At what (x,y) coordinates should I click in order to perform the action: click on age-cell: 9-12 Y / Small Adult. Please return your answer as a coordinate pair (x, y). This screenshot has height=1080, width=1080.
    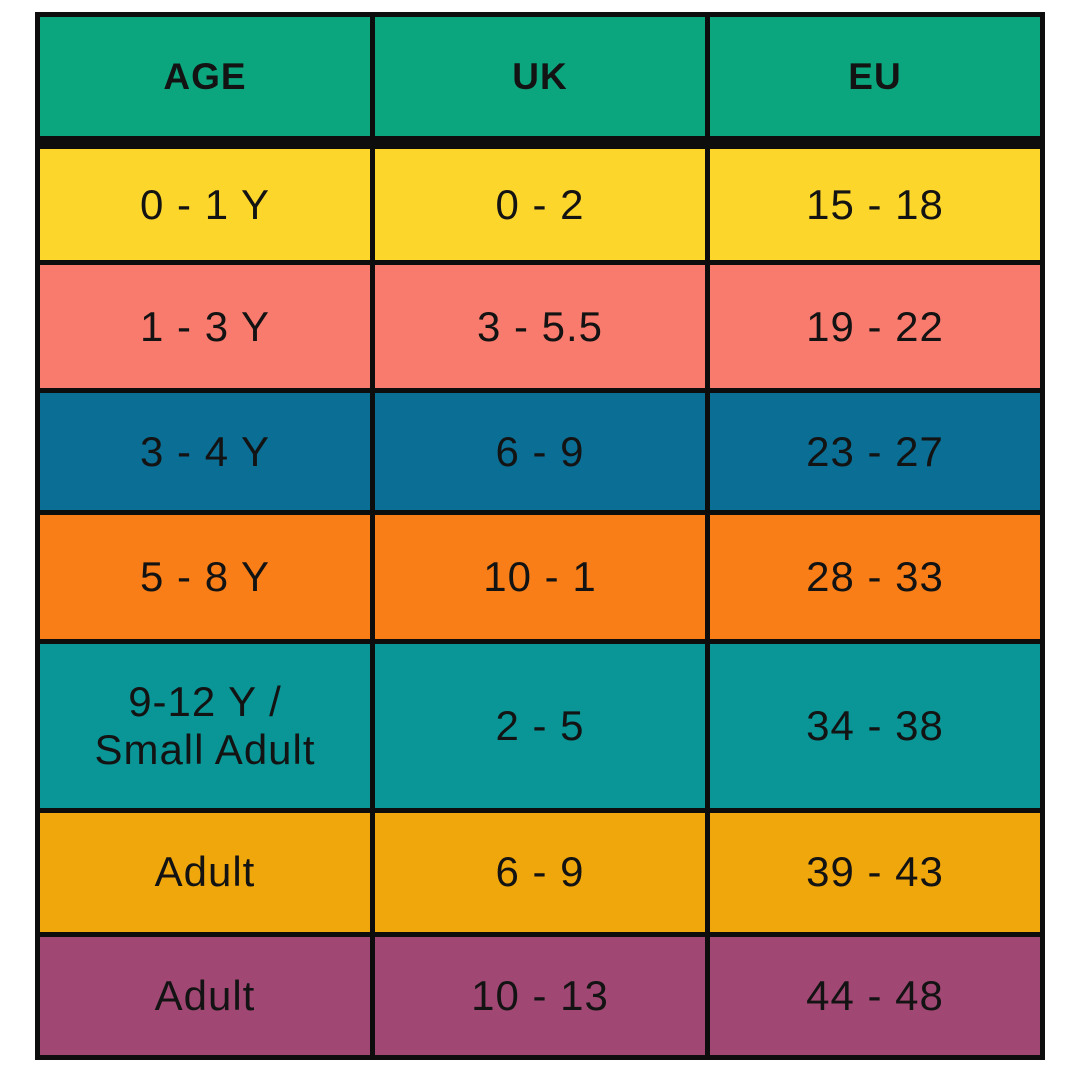
    Looking at the image, I should click on (205, 726).